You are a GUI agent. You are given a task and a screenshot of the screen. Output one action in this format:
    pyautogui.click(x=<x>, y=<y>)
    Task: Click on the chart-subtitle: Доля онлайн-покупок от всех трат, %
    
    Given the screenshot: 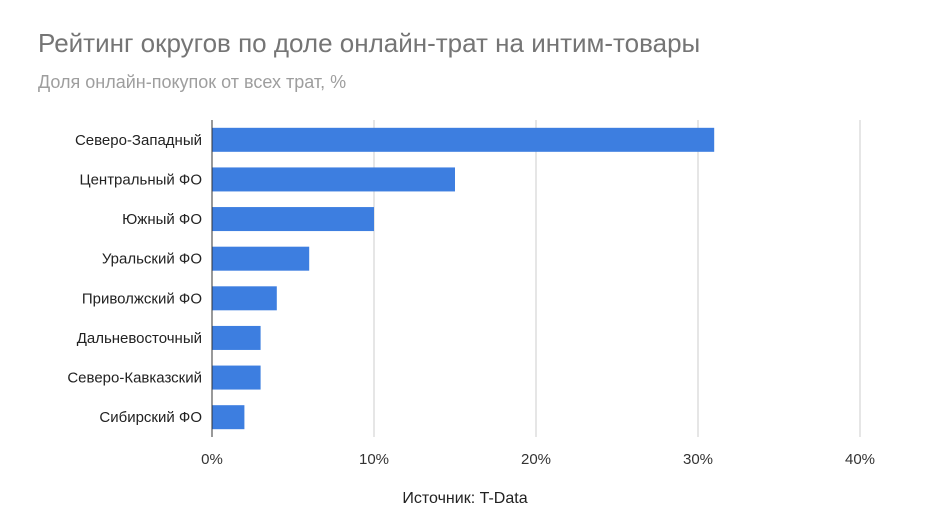 What is the action you would take?
    pyautogui.click(x=192, y=82)
    